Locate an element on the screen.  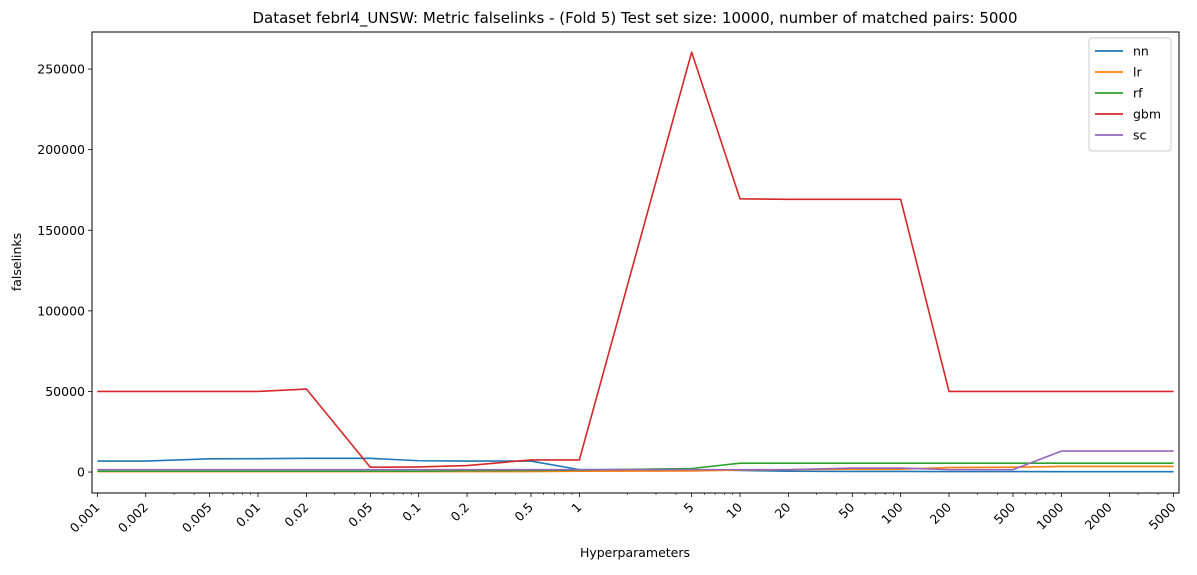
x-tick-label: 10 is located at coordinates (734, 510).